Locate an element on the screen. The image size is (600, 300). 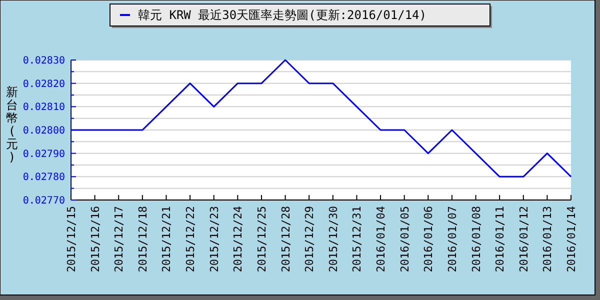
y-axis-title: 新台幣(元) is located at coordinates (12, 124).